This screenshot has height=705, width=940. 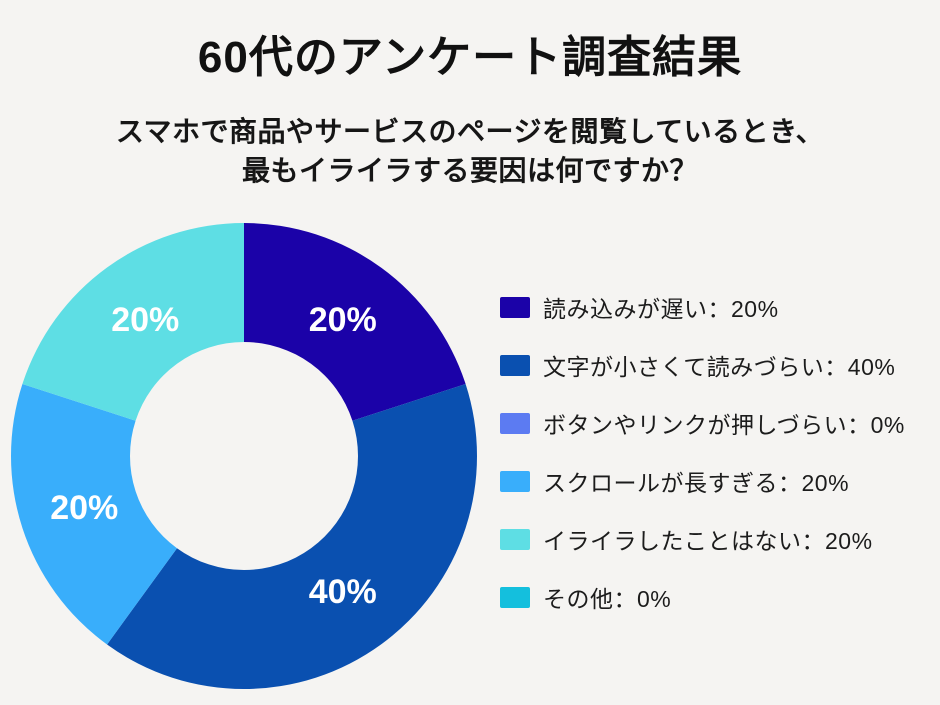 What do you see at coordinates (343, 320) in the screenshot?
I see `slice-label-0: 20%` at bounding box center [343, 320].